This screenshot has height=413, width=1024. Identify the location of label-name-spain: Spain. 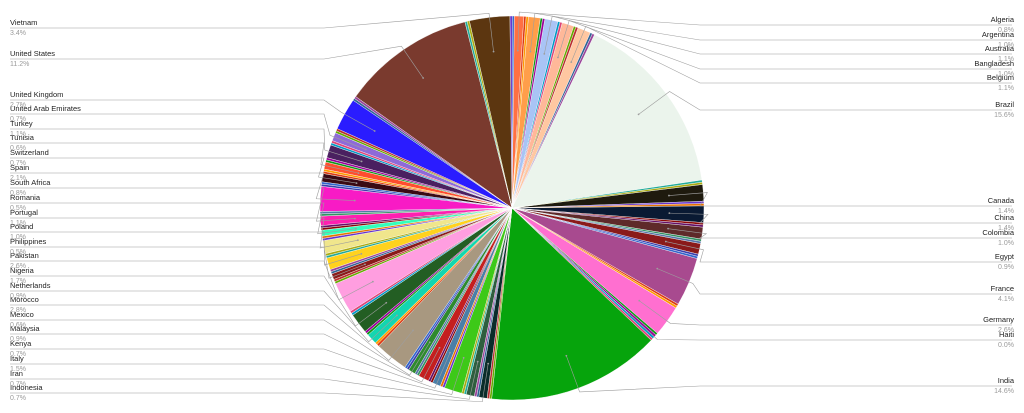
(19, 167).